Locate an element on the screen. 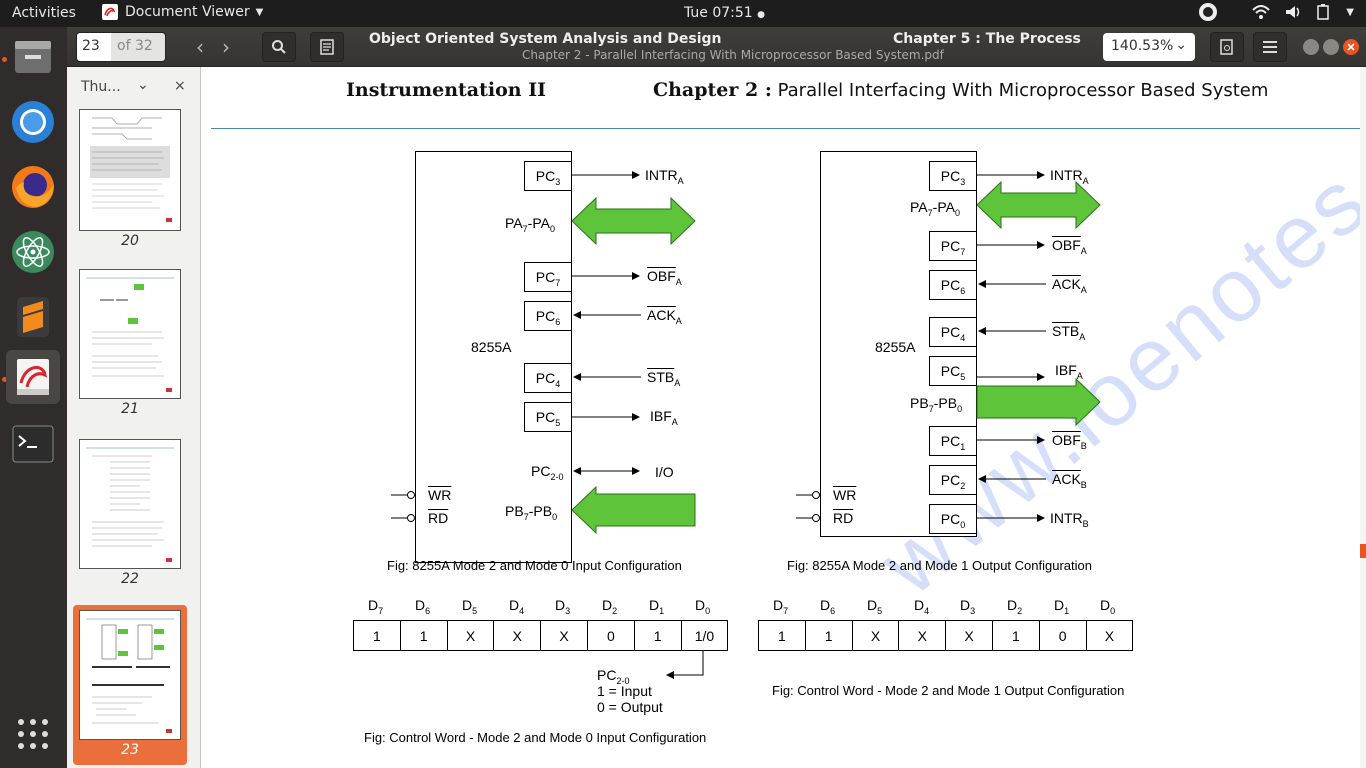 Image resolution: width=1366 pixels, height=768 pixels. document-viewer-dock-icon is located at coordinates (33, 377).